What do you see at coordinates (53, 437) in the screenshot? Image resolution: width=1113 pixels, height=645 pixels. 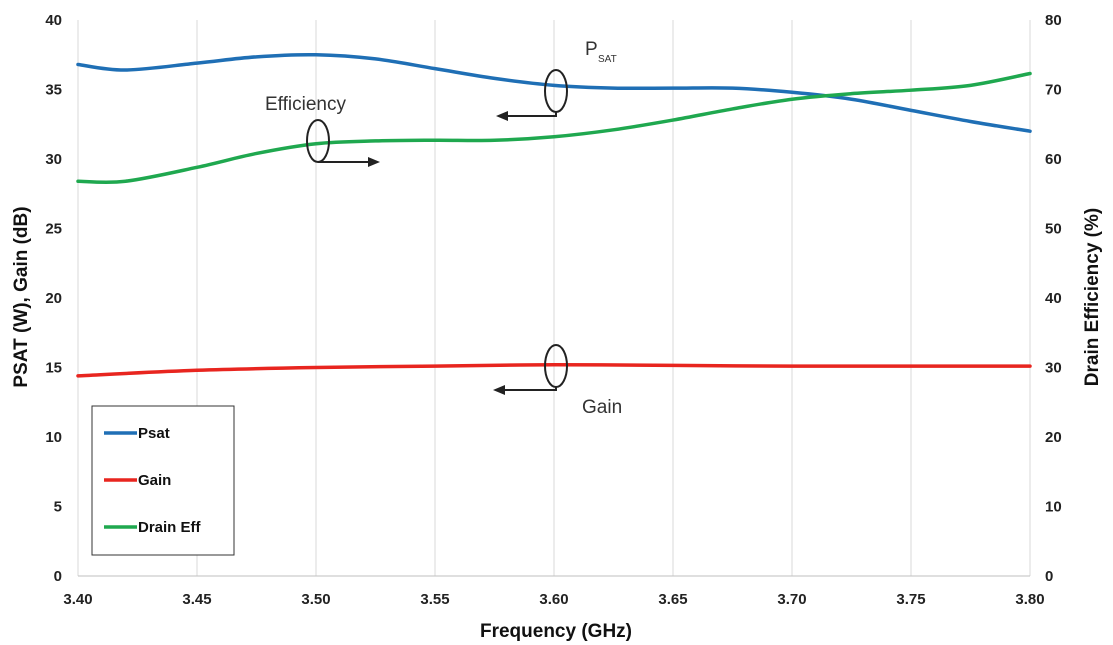 I see `y-tick-label: 10` at bounding box center [53, 437].